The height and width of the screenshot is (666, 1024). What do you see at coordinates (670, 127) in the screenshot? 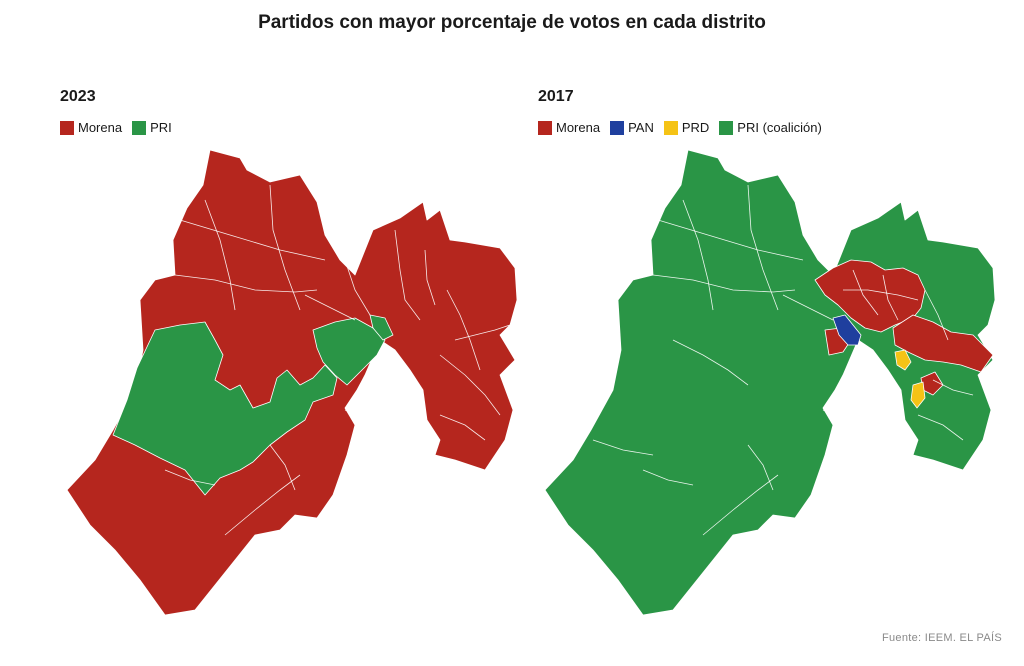
I see `prd-swatch` at bounding box center [670, 127].